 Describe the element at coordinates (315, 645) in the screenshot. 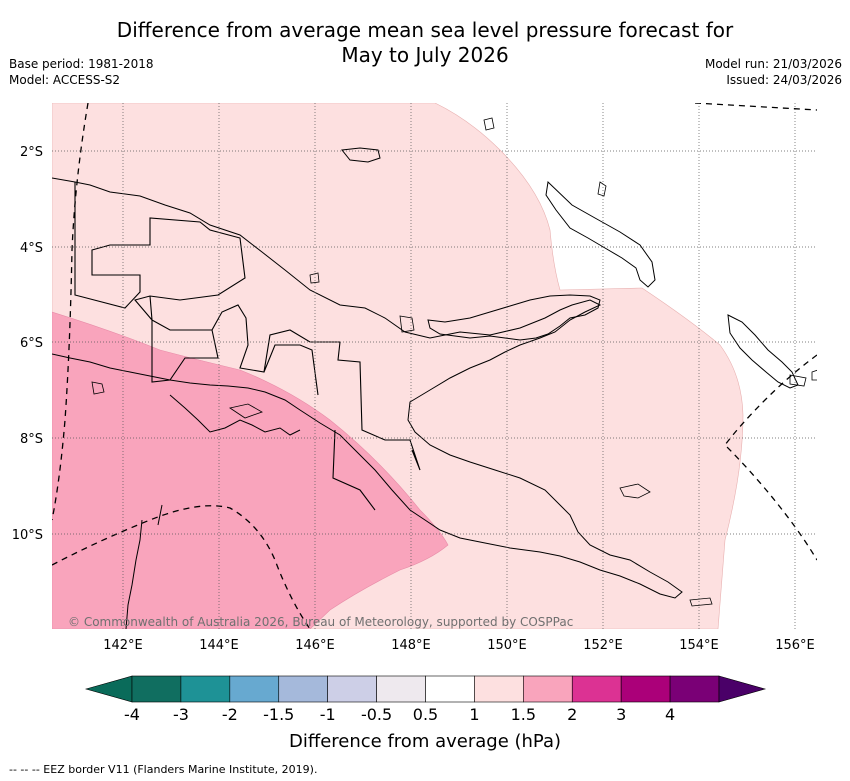

I see `lon-label-146e: 146°E` at that location.